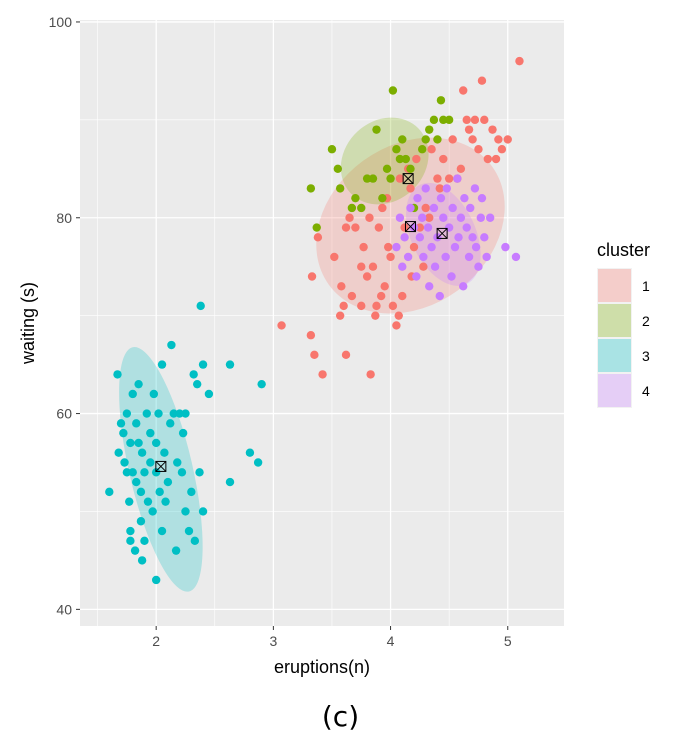 The width and height of the screenshot is (681, 752). I want to click on y-tick-label: 100, so click(61, 22).